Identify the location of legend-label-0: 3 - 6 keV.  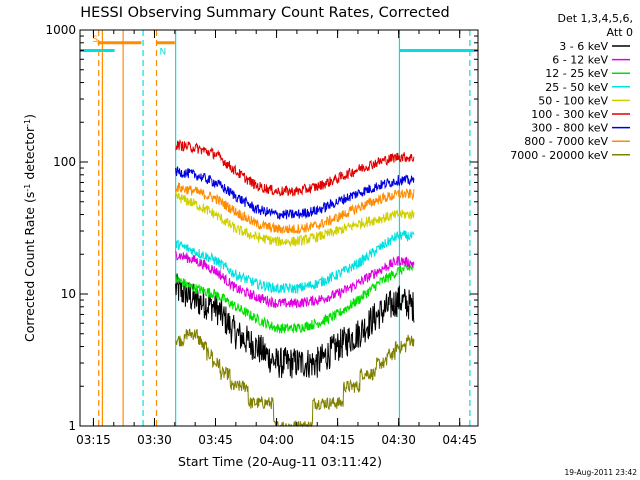
(583, 46).